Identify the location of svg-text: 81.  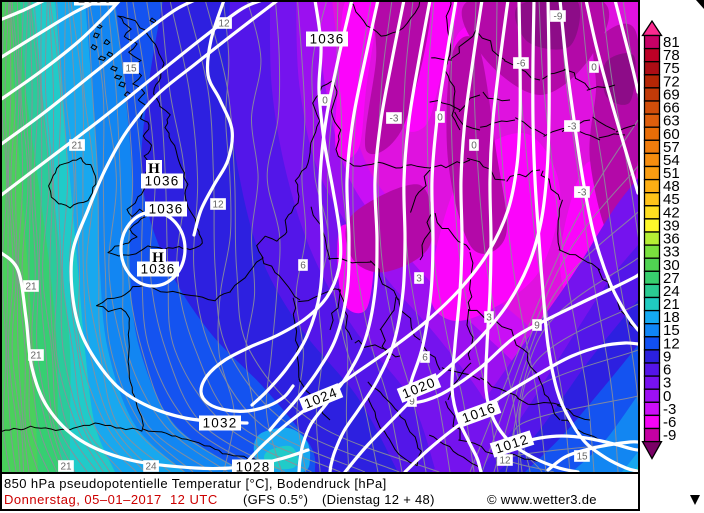
(671, 42).